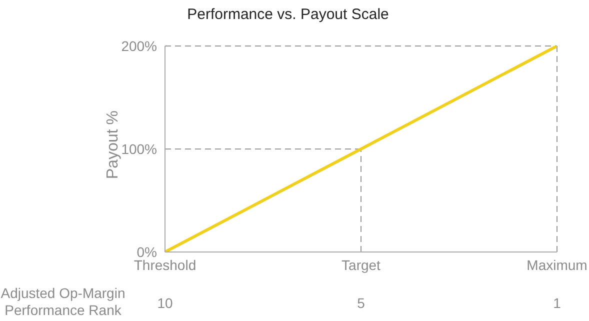 The height and width of the screenshot is (321, 589). Describe the element at coordinates (361, 302) in the screenshot. I see `text: 5` at that location.